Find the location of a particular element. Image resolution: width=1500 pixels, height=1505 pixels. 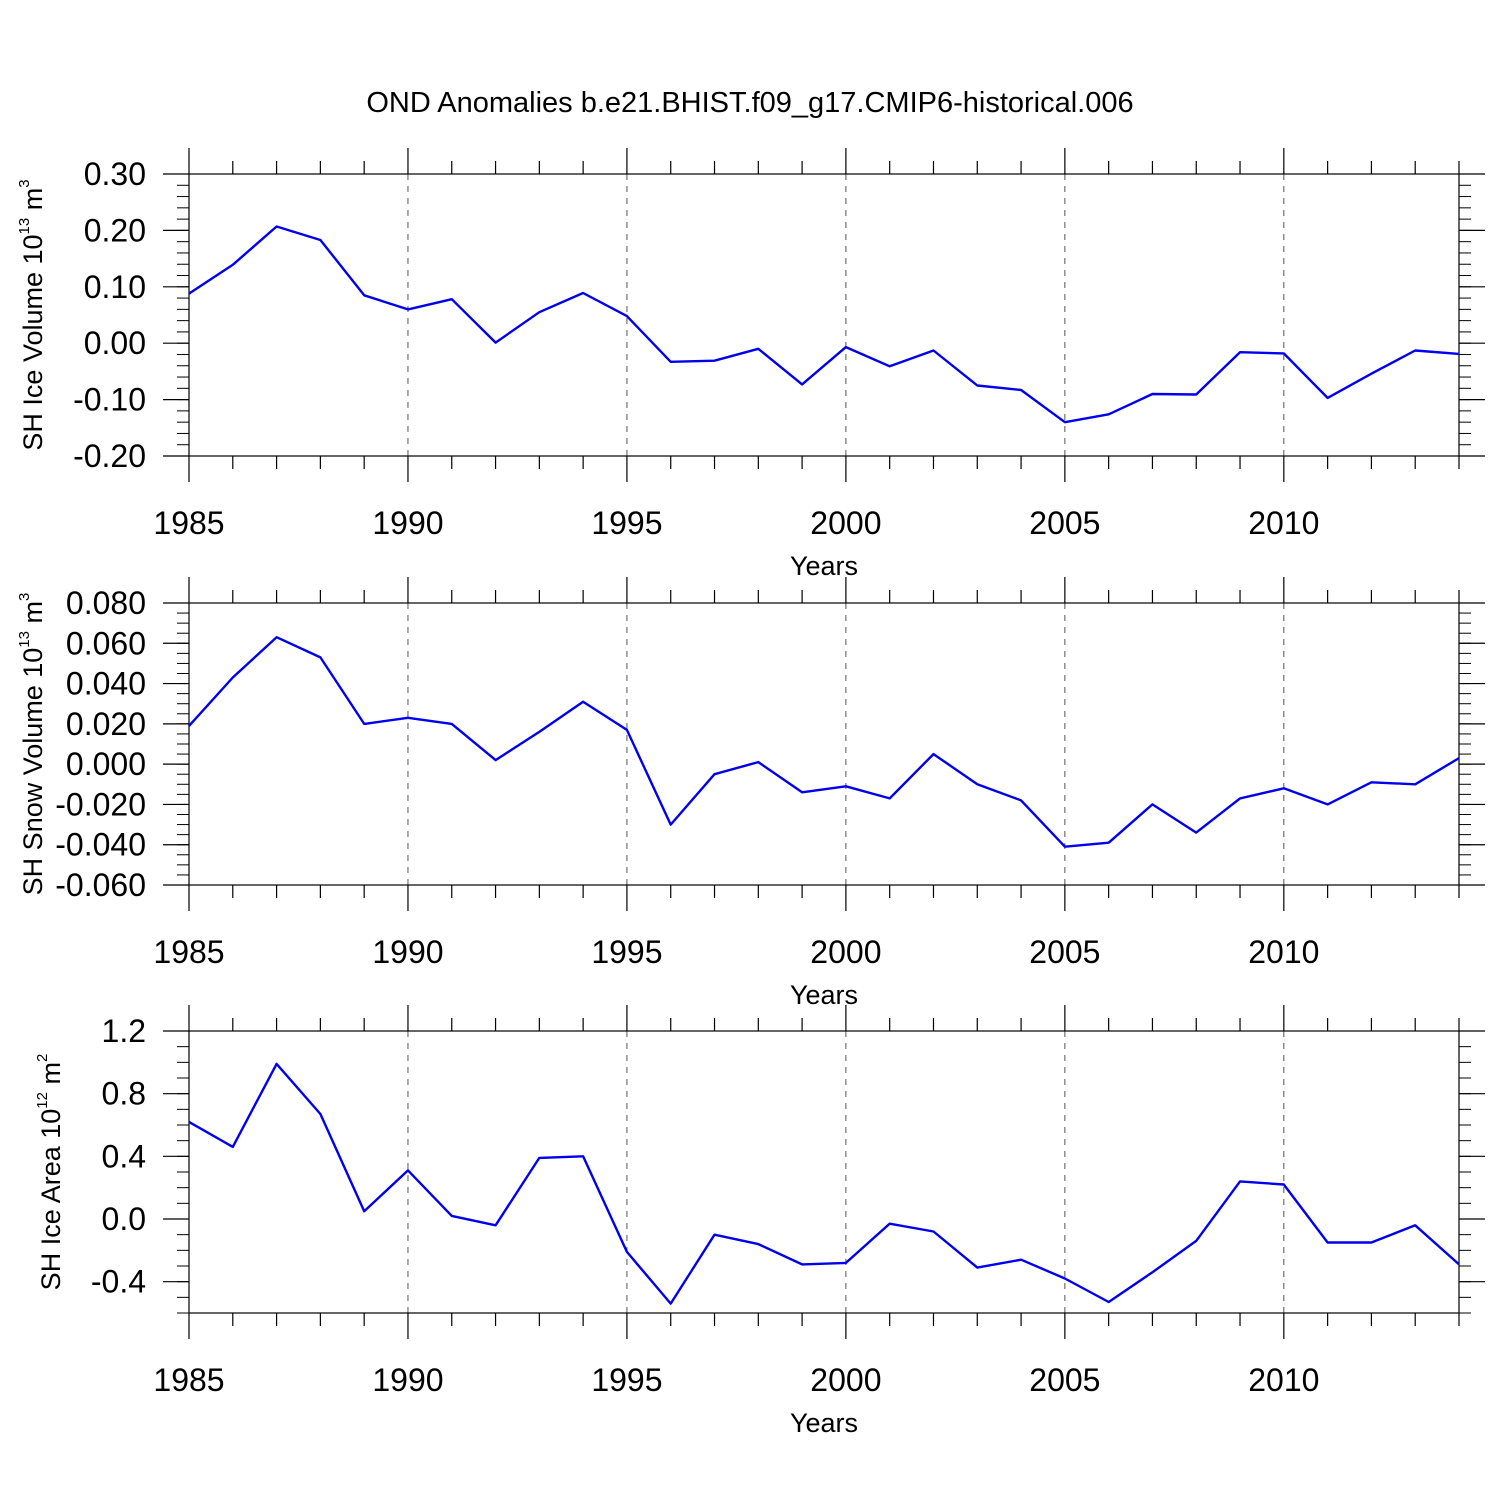

y-tick-label: -0.020 is located at coordinates (100, 804).